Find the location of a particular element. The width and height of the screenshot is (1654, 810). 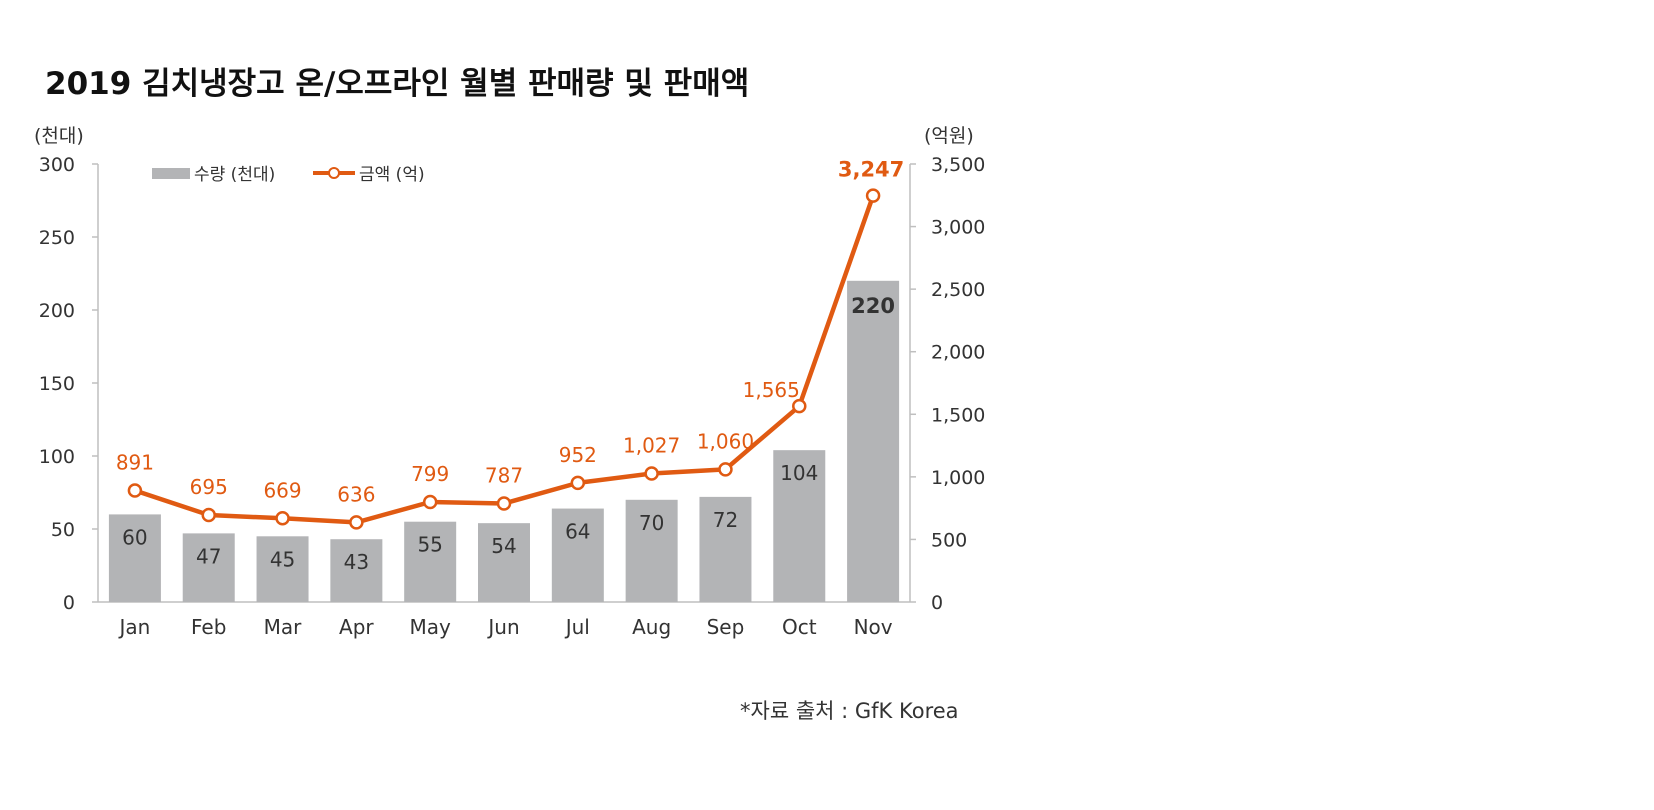

x-tick-label: Oct is located at coordinates (799, 627).